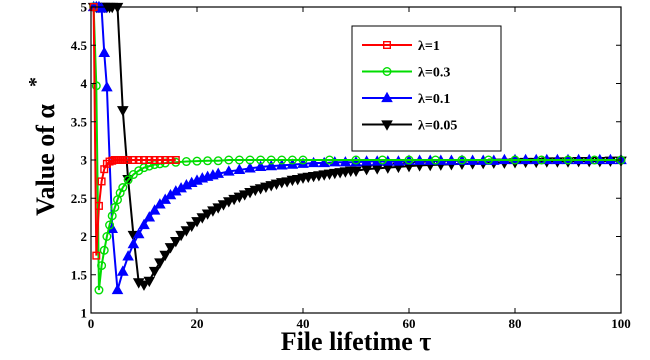 The image size is (650, 360). What do you see at coordinates (84, 236) in the screenshot?
I see `y-tick-label: 2` at bounding box center [84, 236].